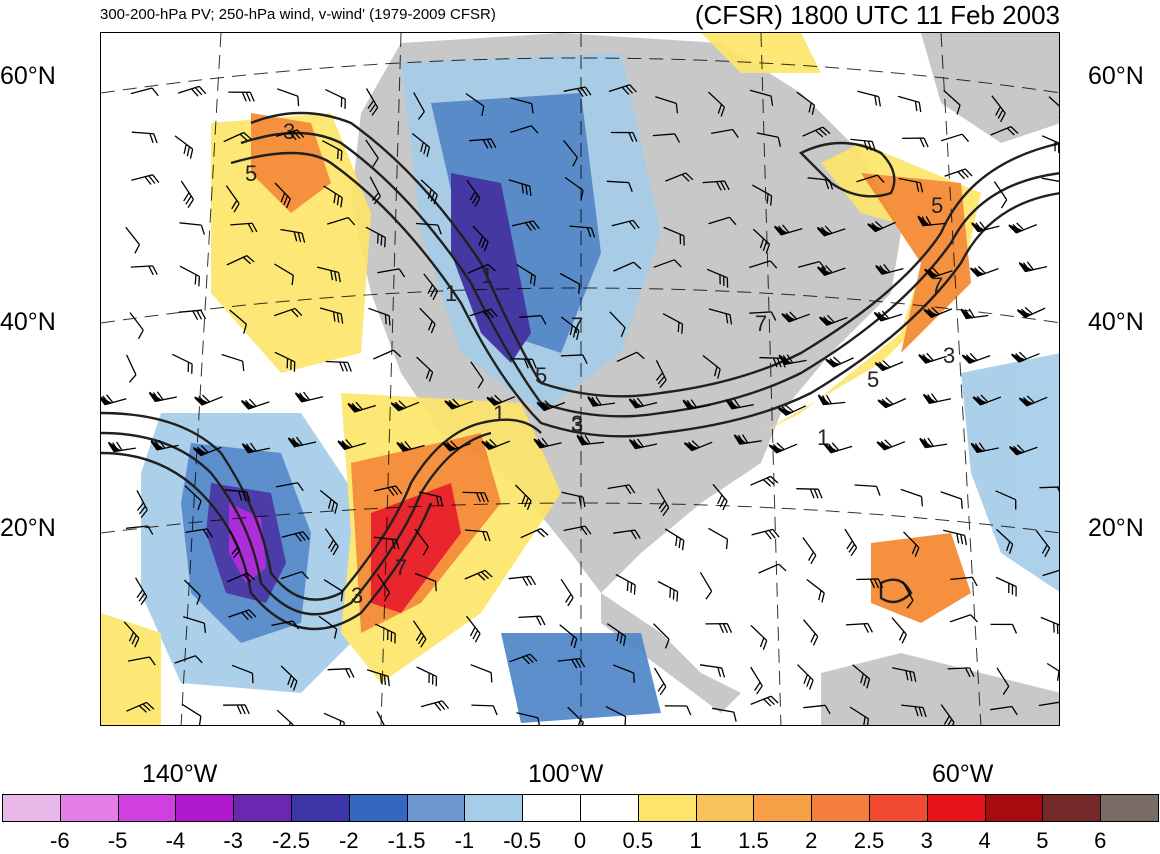 Image resolution: width=1160 pixels, height=854 pixels. I want to click on colorbar-label: 4, so click(984, 841).